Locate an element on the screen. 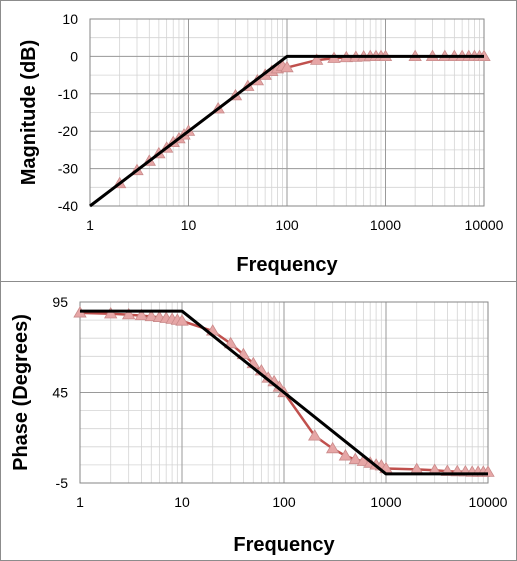  magnitude-y-axis-title: Magnitude (dB) is located at coordinates (29, 113).